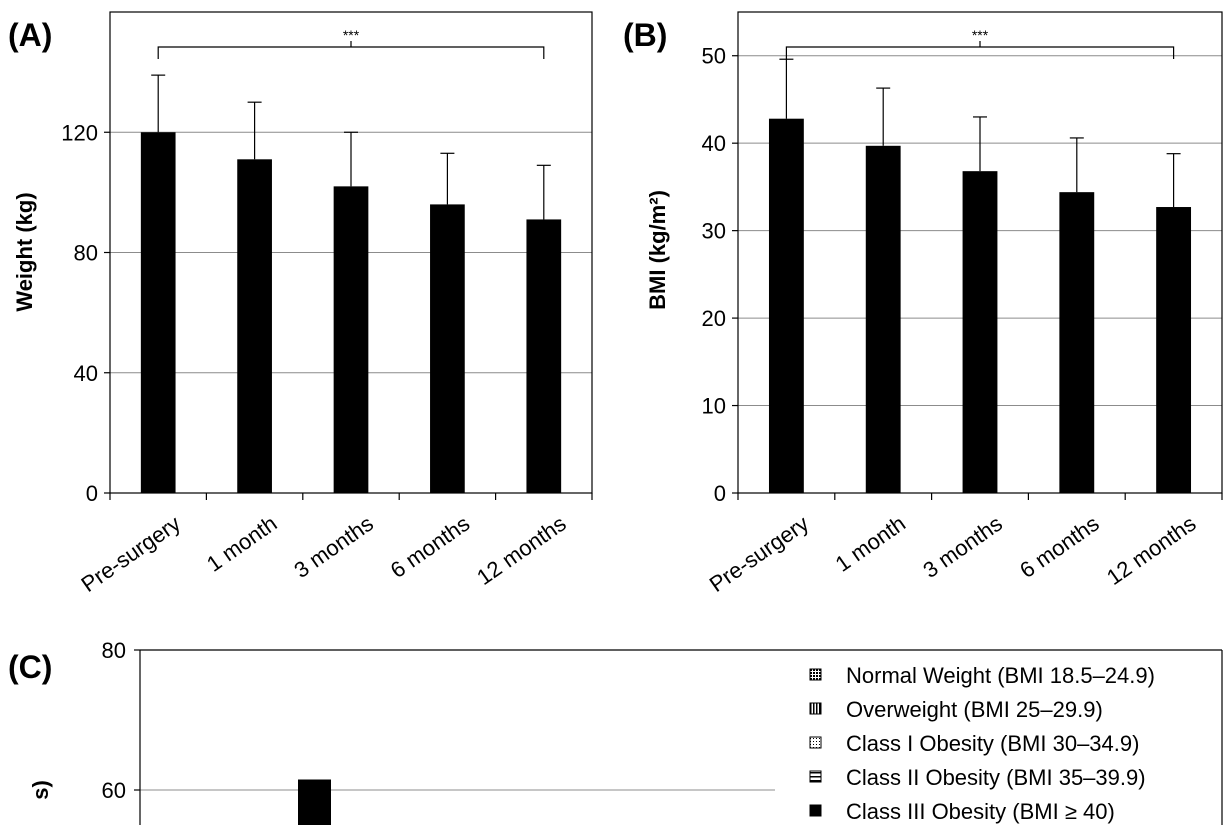 The height and width of the screenshot is (825, 1225). What do you see at coordinates (24, 251) in the screenshot?
I see `panel-a-y-axis-label: Weight (kg)` at bounding box center [24, 251].